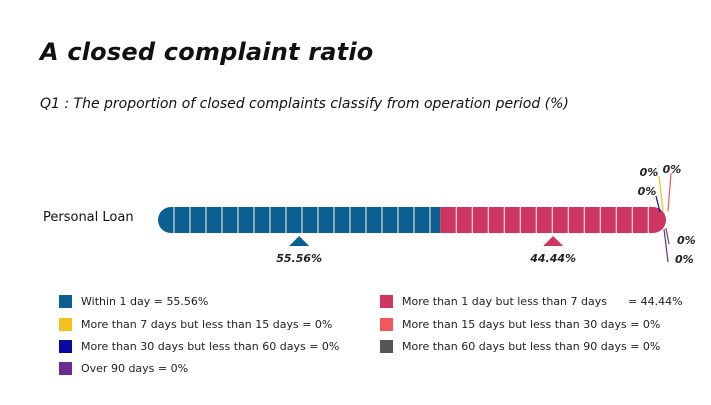  Describe the element at coordinates (552, 258) in the screenshot. I see `data-label: 44.44%` at that location.